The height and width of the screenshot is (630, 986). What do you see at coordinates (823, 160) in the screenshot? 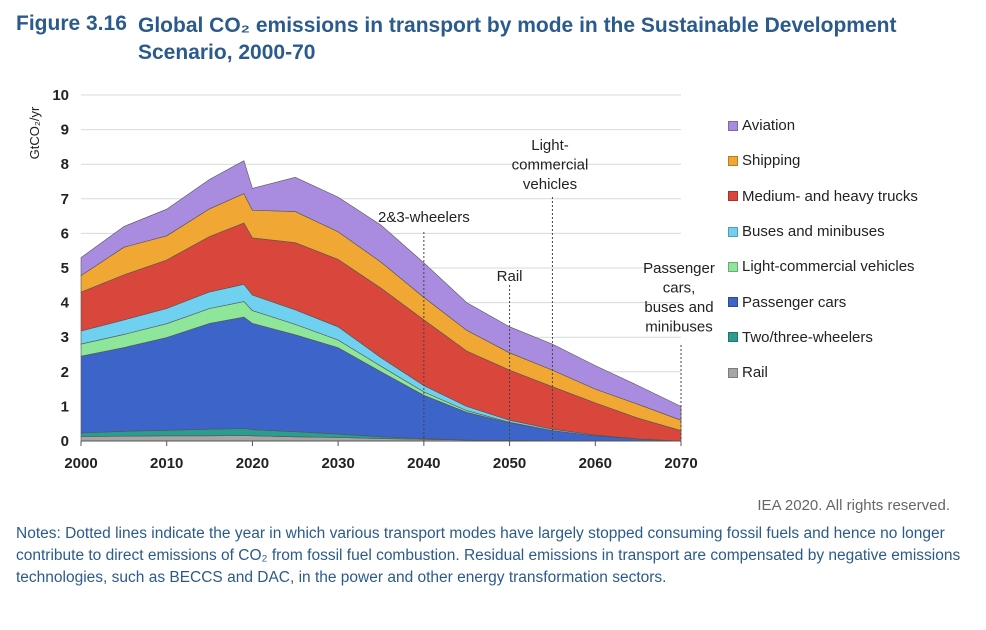
I see `legend-item: Shipping` at bounding box center [823, 160].